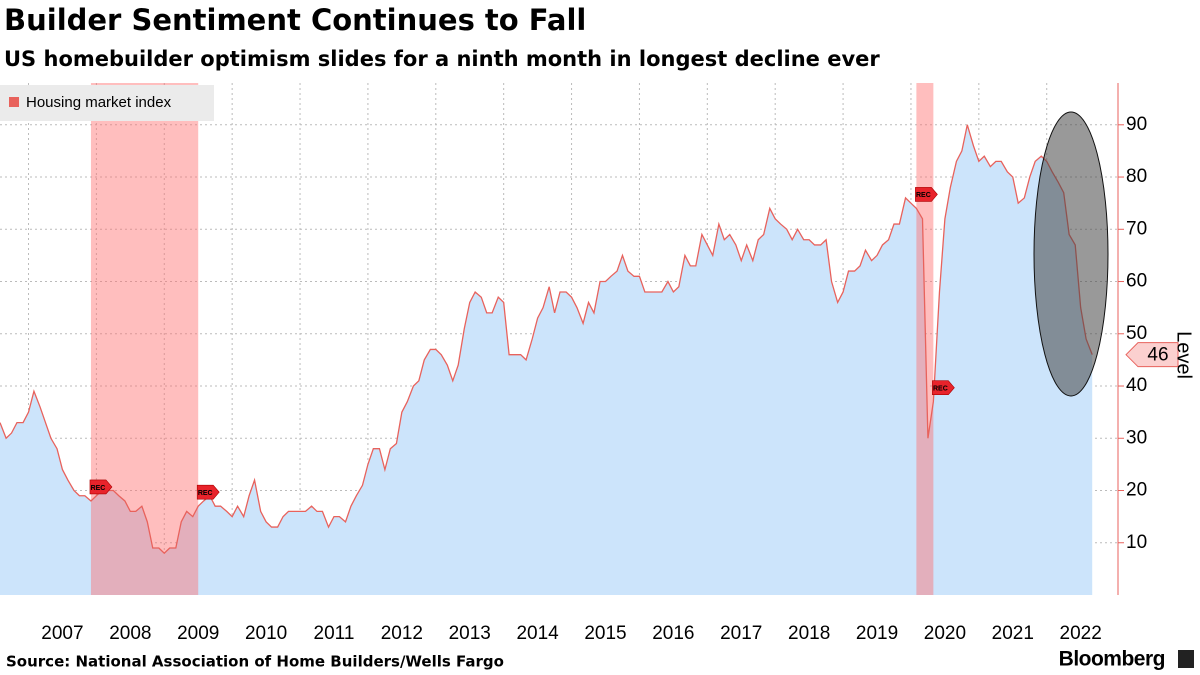 The width and height of the screenshot is (1200, 675). I want to click on y-axis-label: Level, so click(1184, 355).